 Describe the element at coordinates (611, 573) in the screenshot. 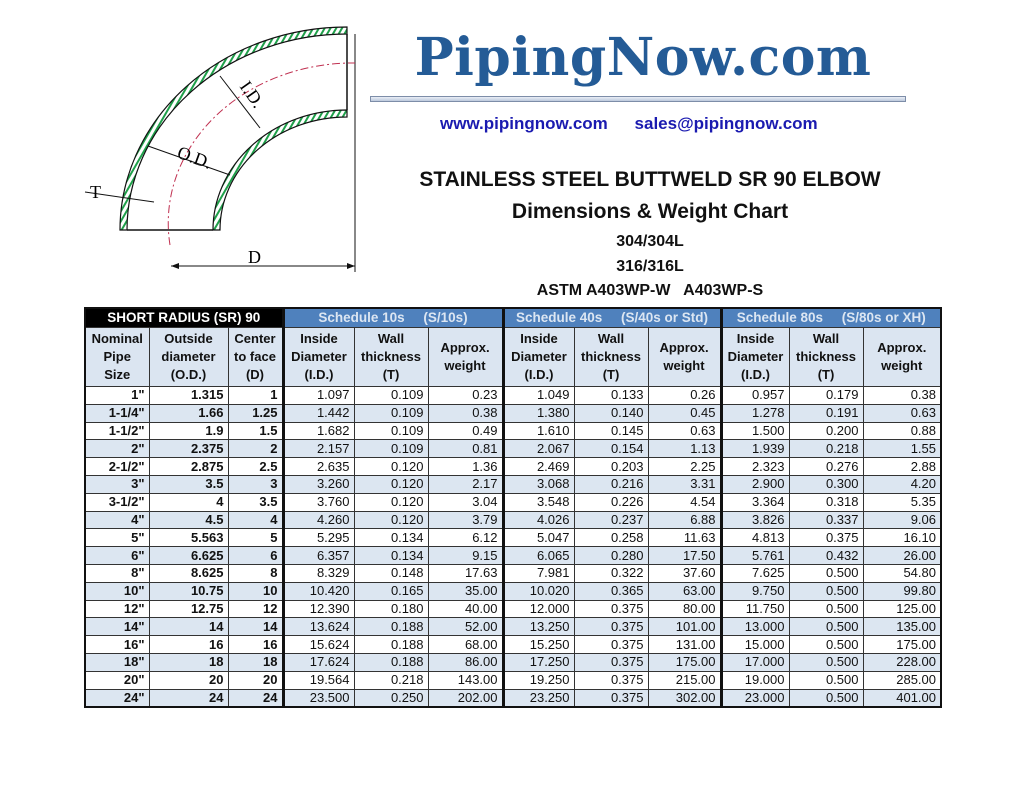

I see `table-cell: 0.322` at that location.